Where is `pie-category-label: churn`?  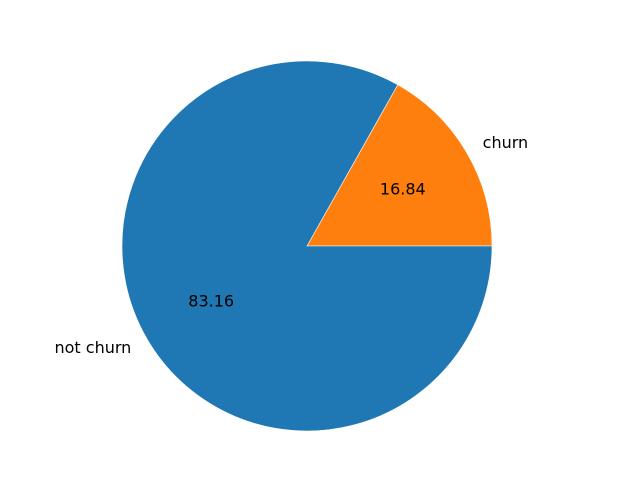 pie-category-label: churn is located at coordinates (506, 142).